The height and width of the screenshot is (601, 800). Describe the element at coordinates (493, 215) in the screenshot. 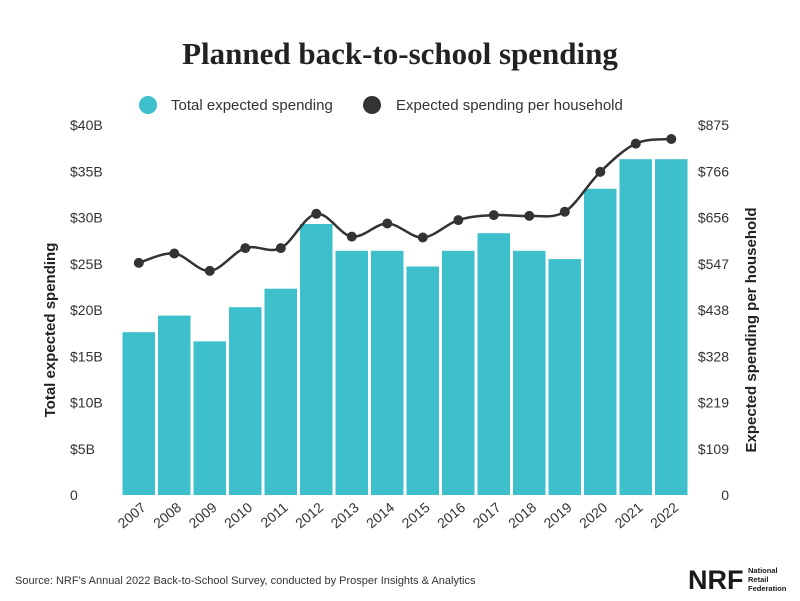

I see `point-2017` at that location.